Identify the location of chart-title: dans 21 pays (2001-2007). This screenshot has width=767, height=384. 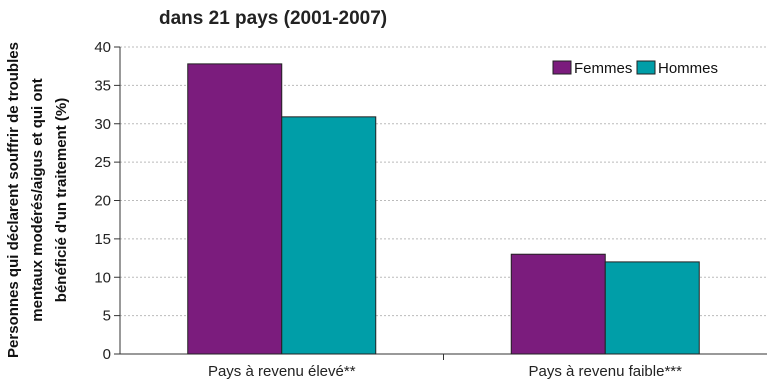
(439, 20).